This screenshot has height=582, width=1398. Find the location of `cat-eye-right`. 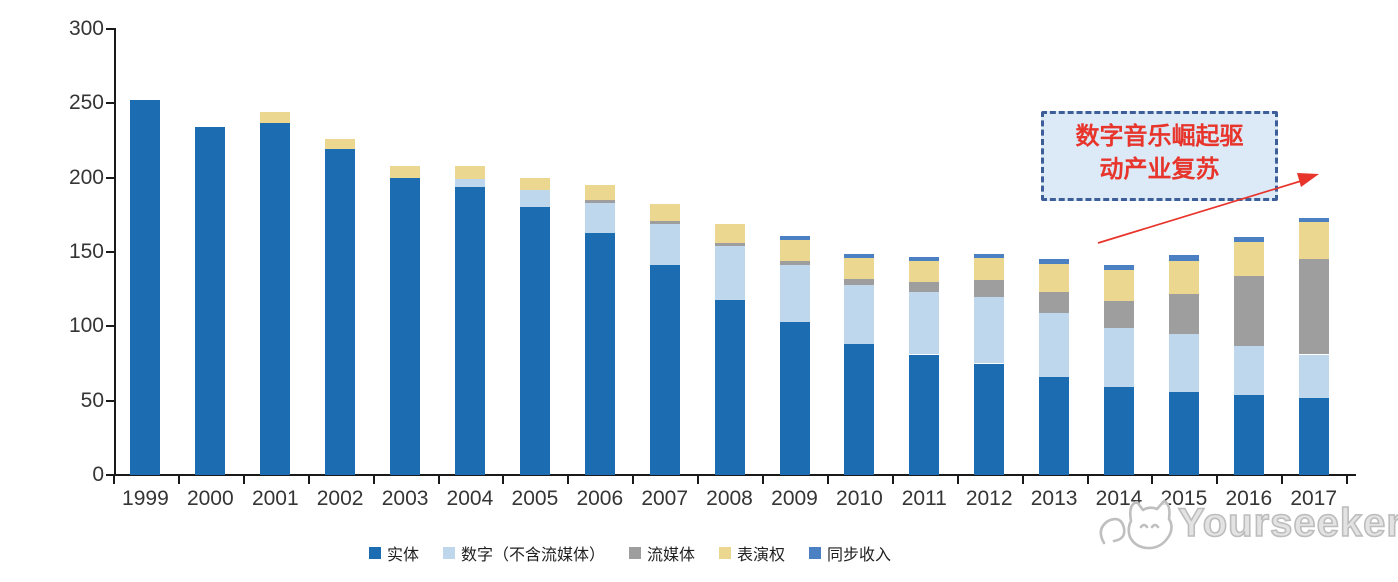

cat-eye-right is located at coordinates (1155, 526).